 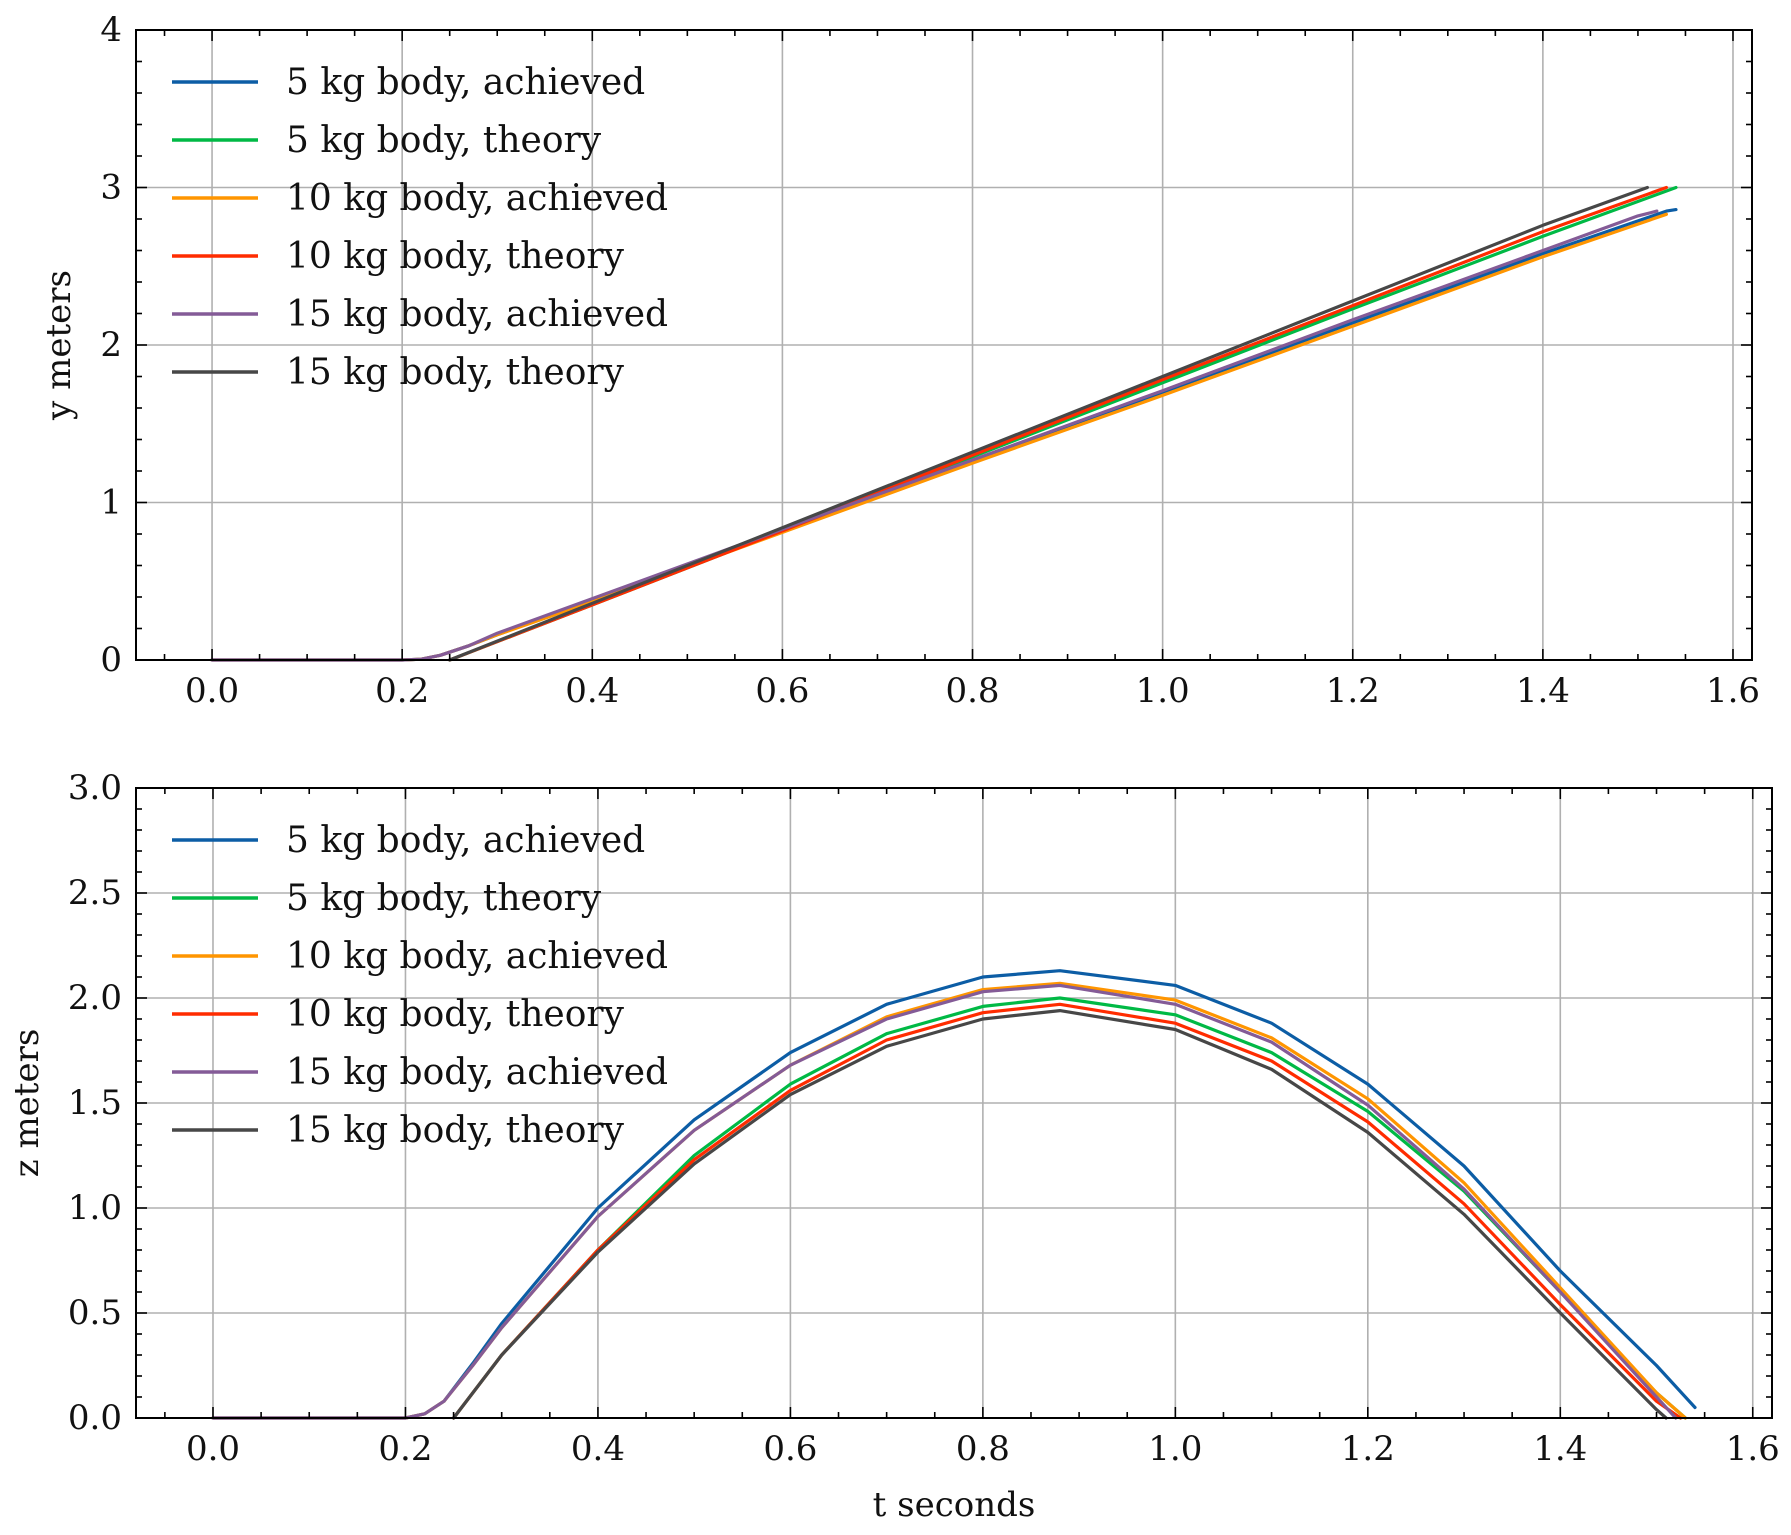 What do you see at coordinates (111, 30) in the screenshot?
I see `y-tick-label: 4` at bounding box center [111, 30].